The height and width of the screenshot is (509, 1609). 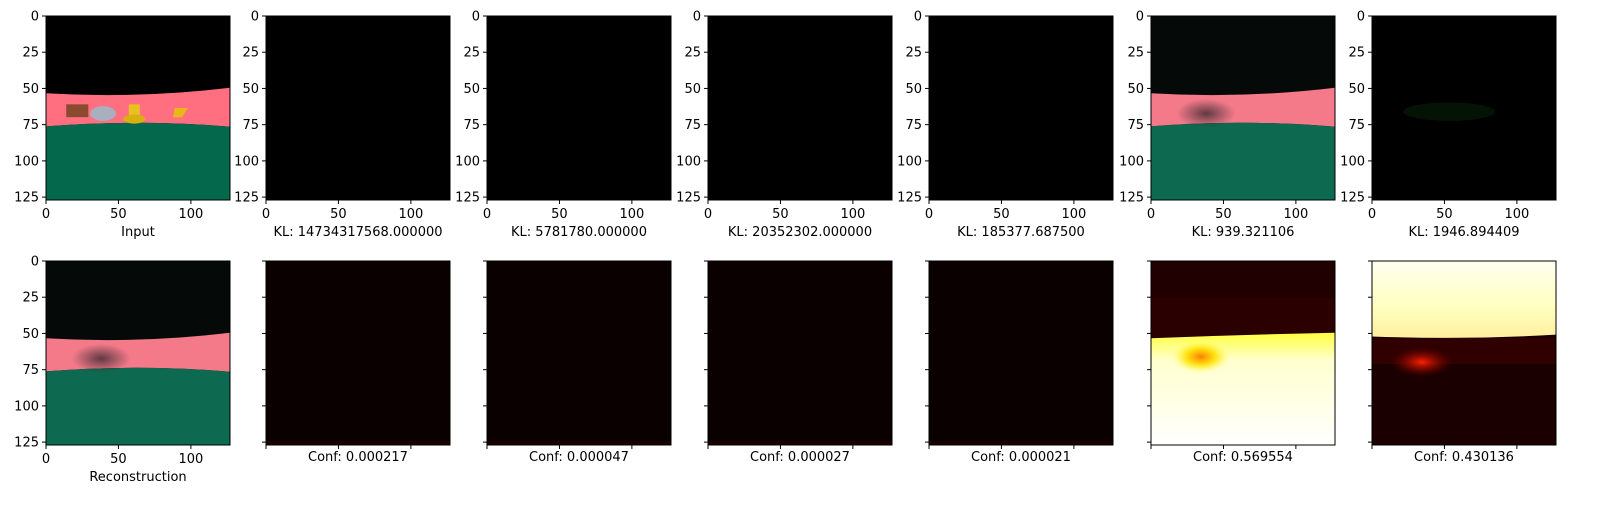 What do you see at coordinates (137, 477) in the screenshot?
I see `panel-caption: Reconstruction` at bounding box center [137, 477].